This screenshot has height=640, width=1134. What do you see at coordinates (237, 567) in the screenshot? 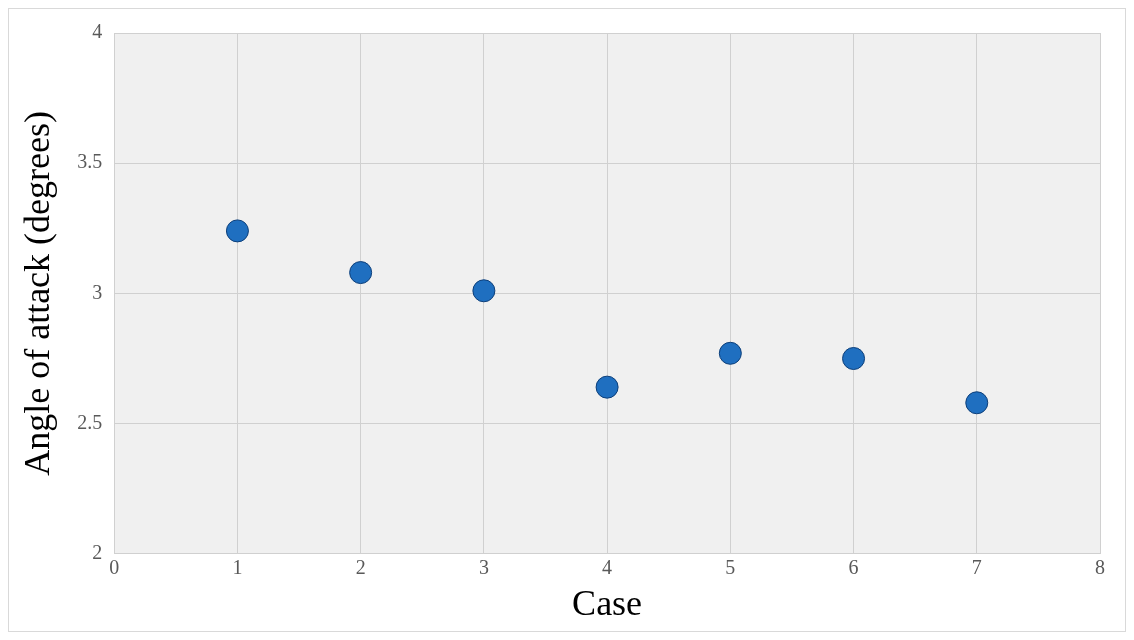
I see `x-tick-label: 1` at bounding box center [237, 567].